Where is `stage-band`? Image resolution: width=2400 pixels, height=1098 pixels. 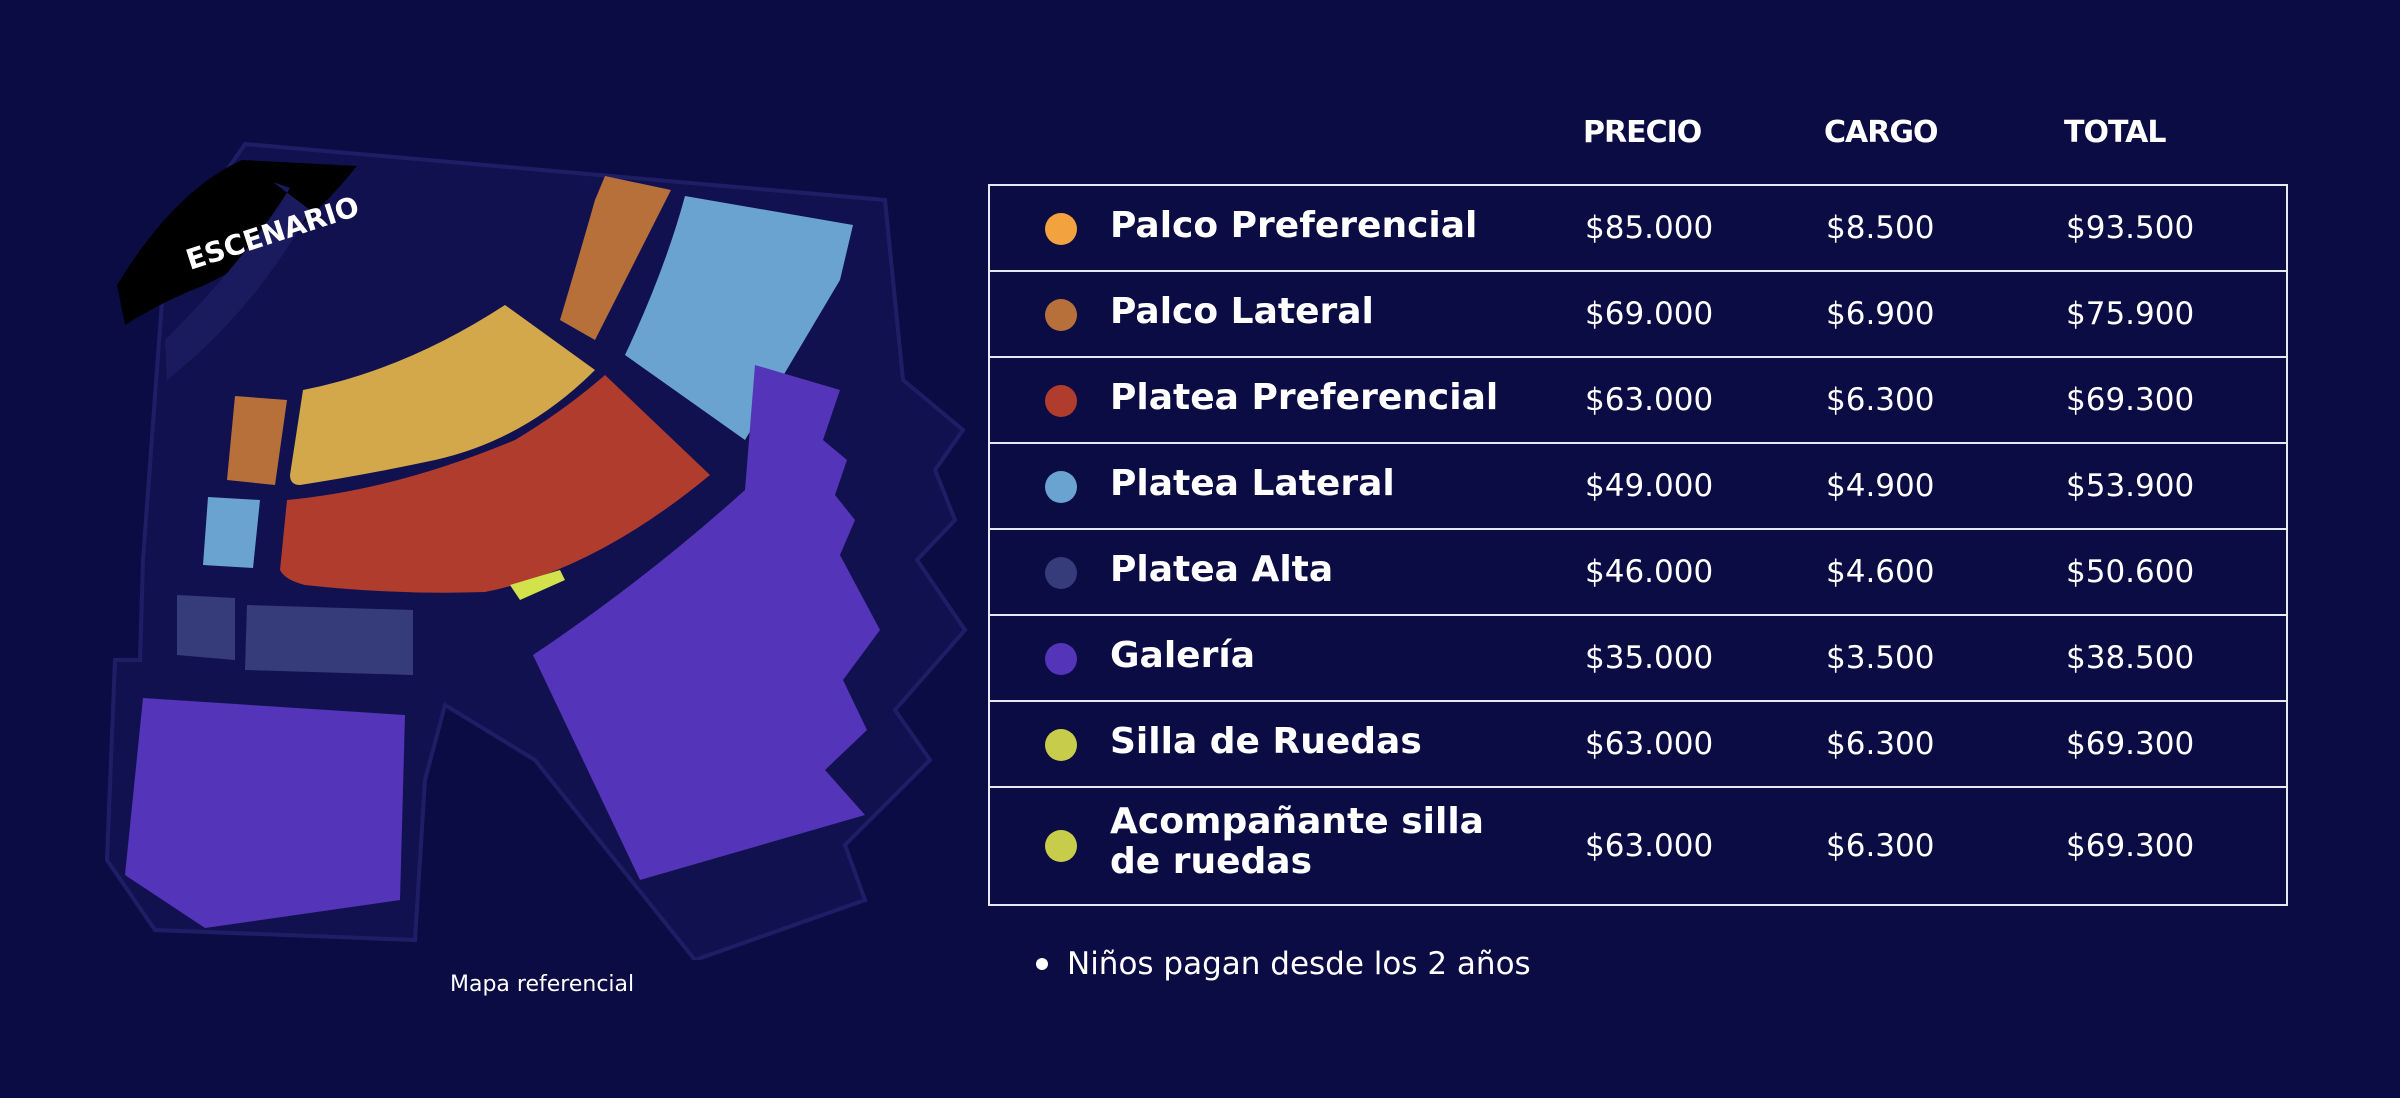
stage-band is located at coordinates (237, 281).